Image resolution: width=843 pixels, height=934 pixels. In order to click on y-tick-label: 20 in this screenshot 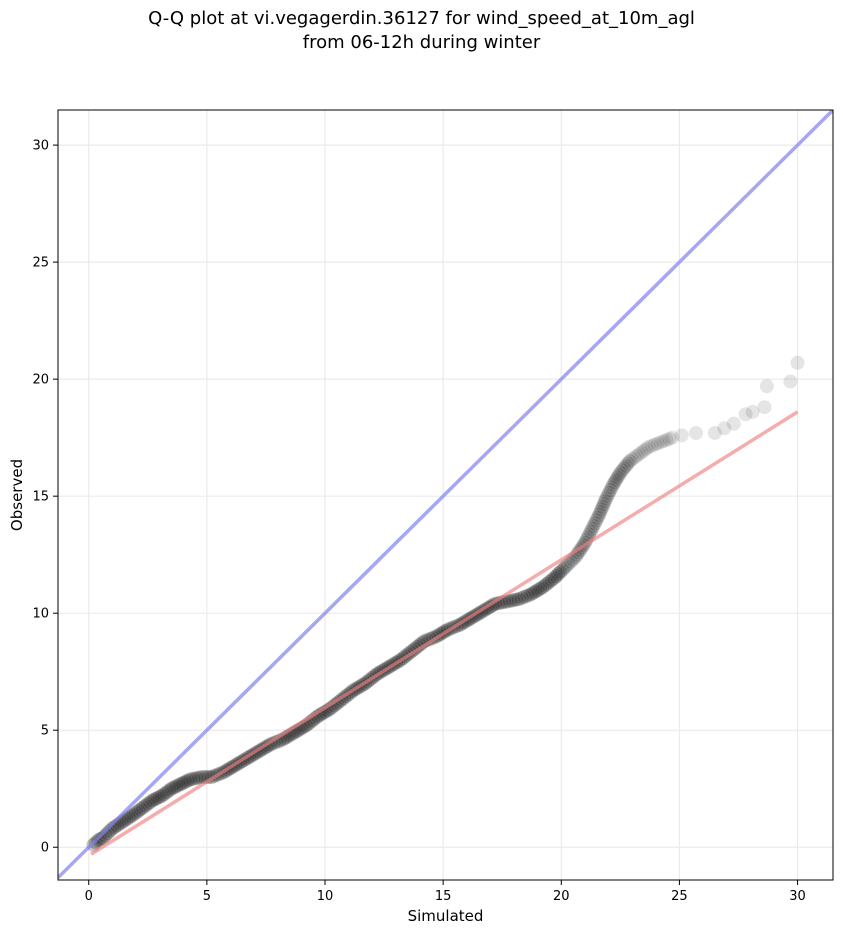, I will do `click(40, 380)`.